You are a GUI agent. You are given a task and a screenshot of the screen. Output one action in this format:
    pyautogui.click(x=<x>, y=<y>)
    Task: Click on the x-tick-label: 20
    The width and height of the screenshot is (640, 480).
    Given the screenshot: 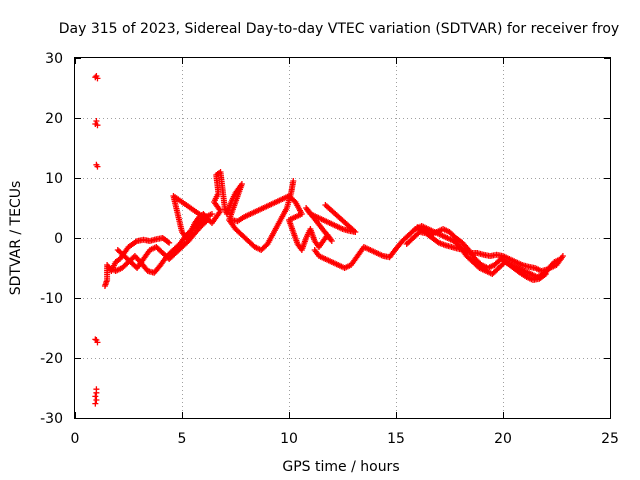 What is the action you would take?
    pyautogui.click(x=503, y=439)
    